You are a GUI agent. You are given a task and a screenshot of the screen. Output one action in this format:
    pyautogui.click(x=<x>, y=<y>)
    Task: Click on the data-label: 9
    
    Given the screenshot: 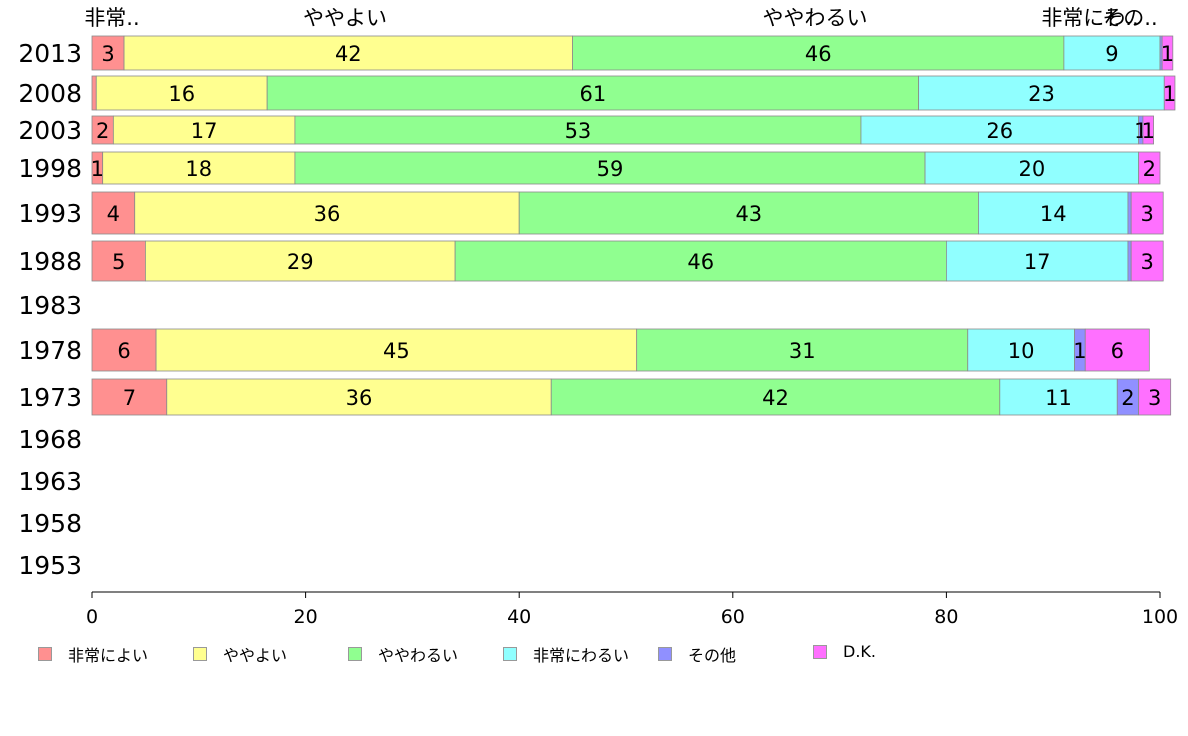 What is the action you would take?
    pyautogui.click(x=1111, y=54)
    